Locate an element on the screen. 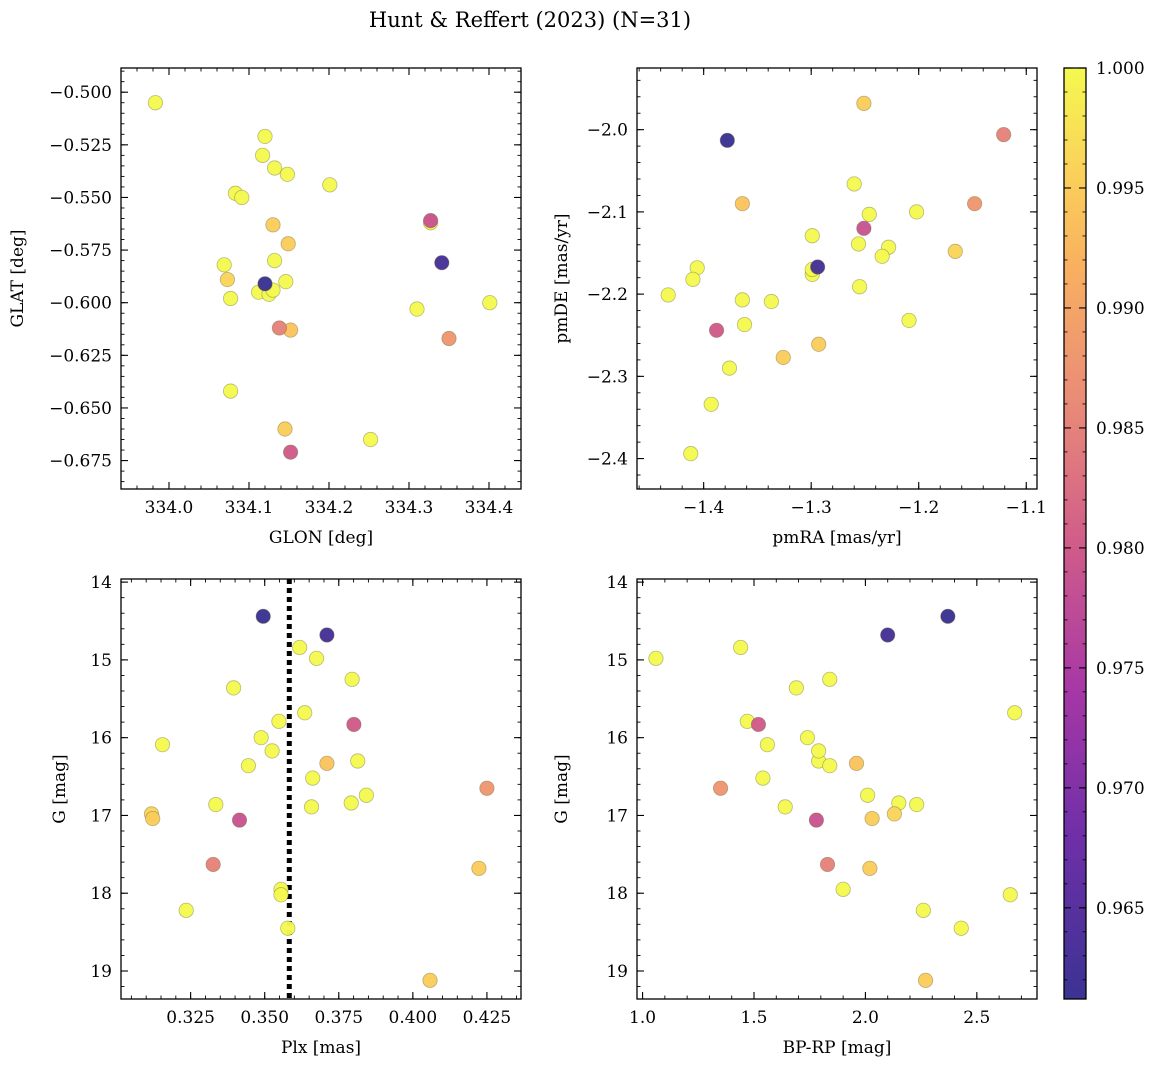  y-tick-label: −0.500 is located at coordinates (80, 93).